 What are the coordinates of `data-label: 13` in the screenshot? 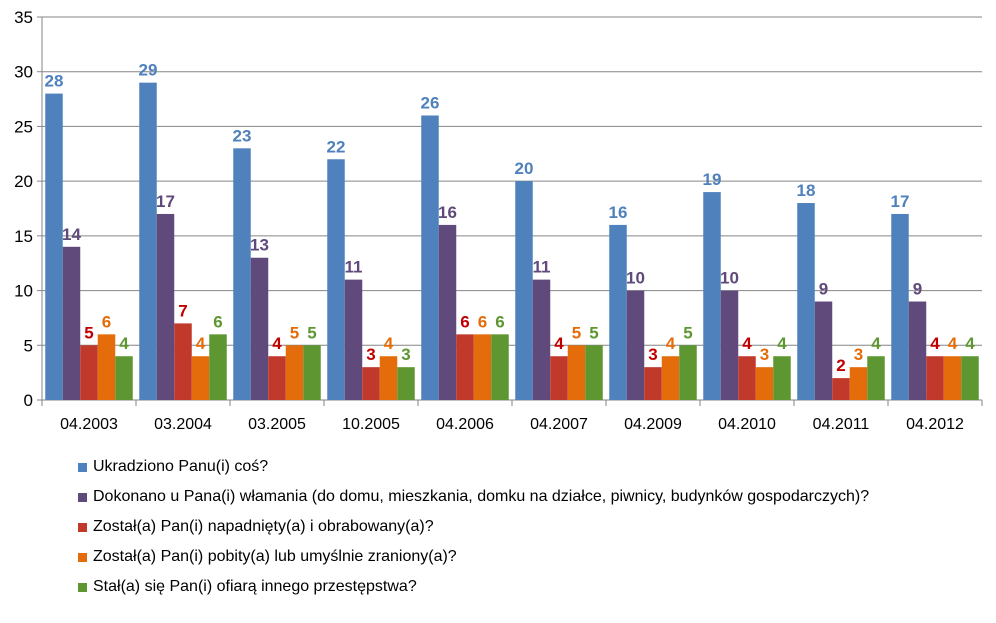 It's located at (259, 245).